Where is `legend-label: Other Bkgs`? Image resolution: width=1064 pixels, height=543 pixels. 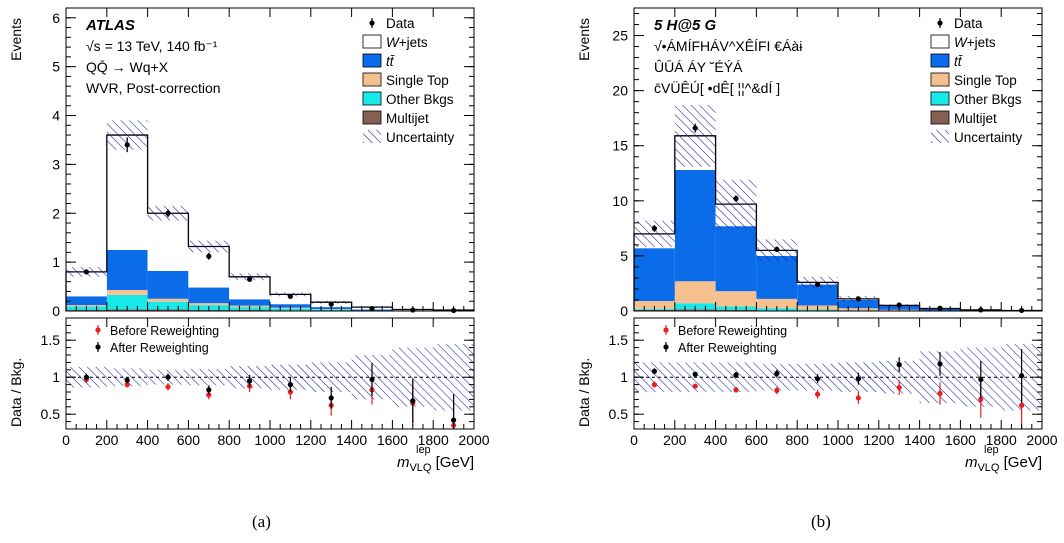 legend-label: Other Bkgs is located at coordinates (988, 99).